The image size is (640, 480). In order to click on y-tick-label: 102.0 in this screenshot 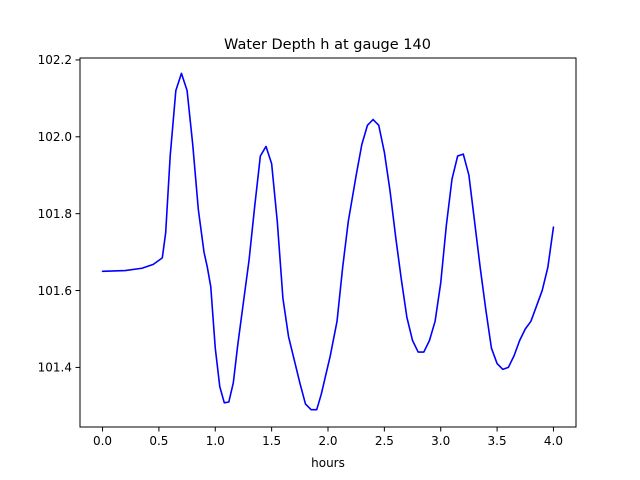, I will do `click(55, 137)`.